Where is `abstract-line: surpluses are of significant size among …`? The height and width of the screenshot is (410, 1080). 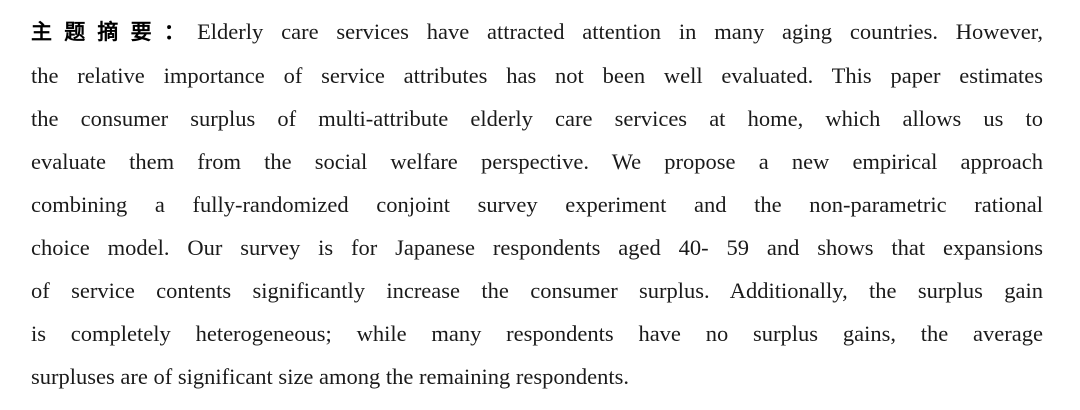 abstract-line: surpluses are of significant size among … is located at coordinates (330, 376).